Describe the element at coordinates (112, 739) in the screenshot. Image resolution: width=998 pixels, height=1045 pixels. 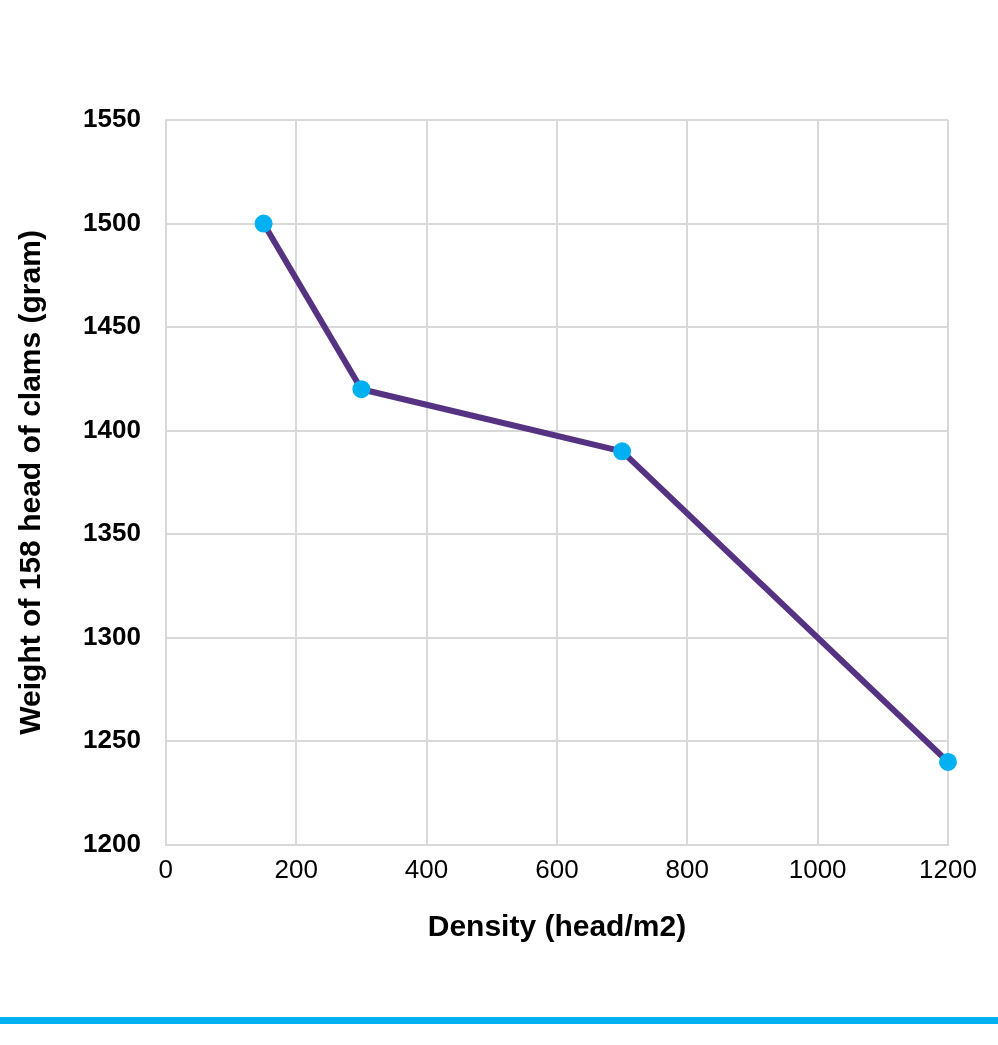
I see `y-tick-label: 1250` at that location.